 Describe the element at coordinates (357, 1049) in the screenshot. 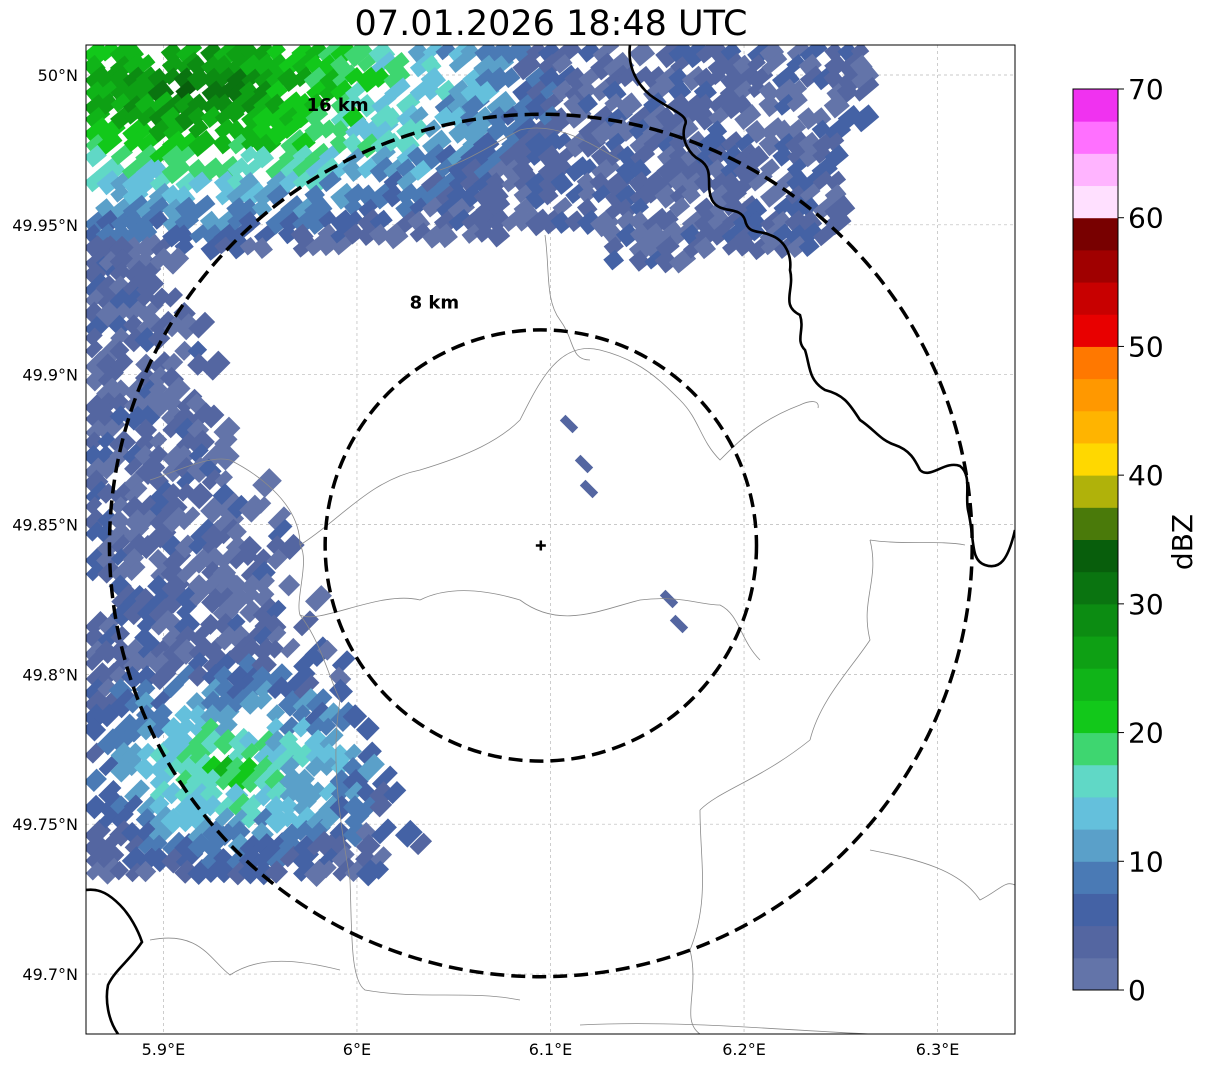

I see `x-tick-label: 6°E` at that location.